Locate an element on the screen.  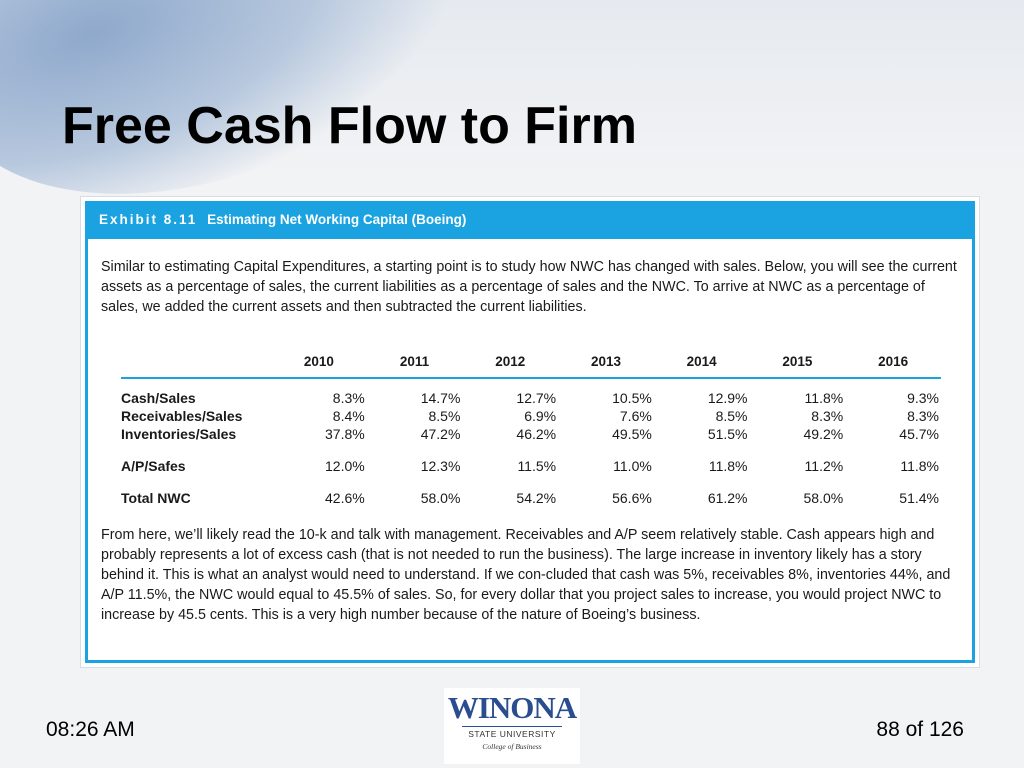
table-cell: 14.7% is located at coordinates (440, 398).